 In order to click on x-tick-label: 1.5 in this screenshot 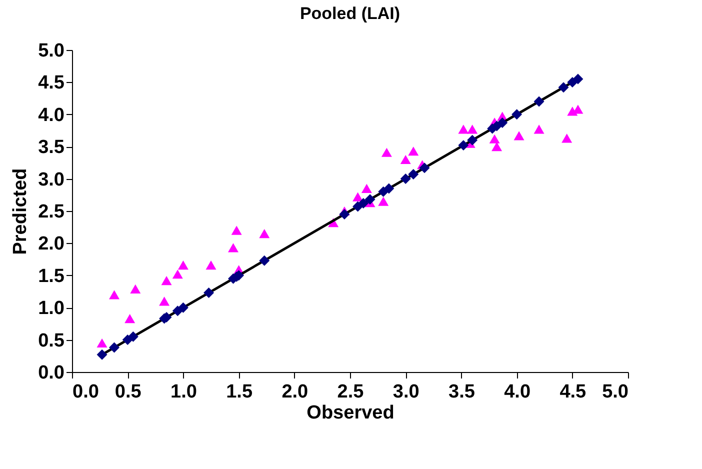, I will do `click(239, 392)`.